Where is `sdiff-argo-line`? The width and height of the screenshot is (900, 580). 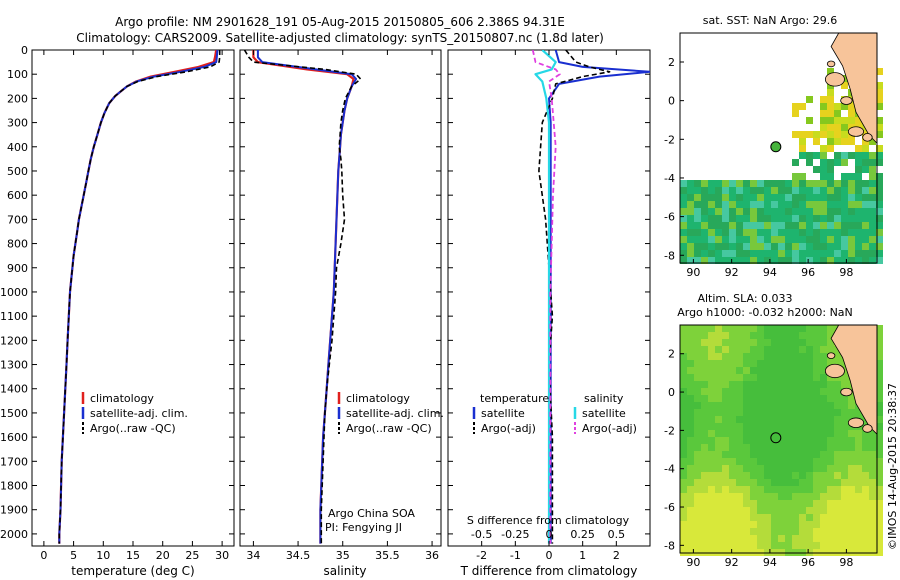 sdiff-argo-line is located at coordinates (546, 297).